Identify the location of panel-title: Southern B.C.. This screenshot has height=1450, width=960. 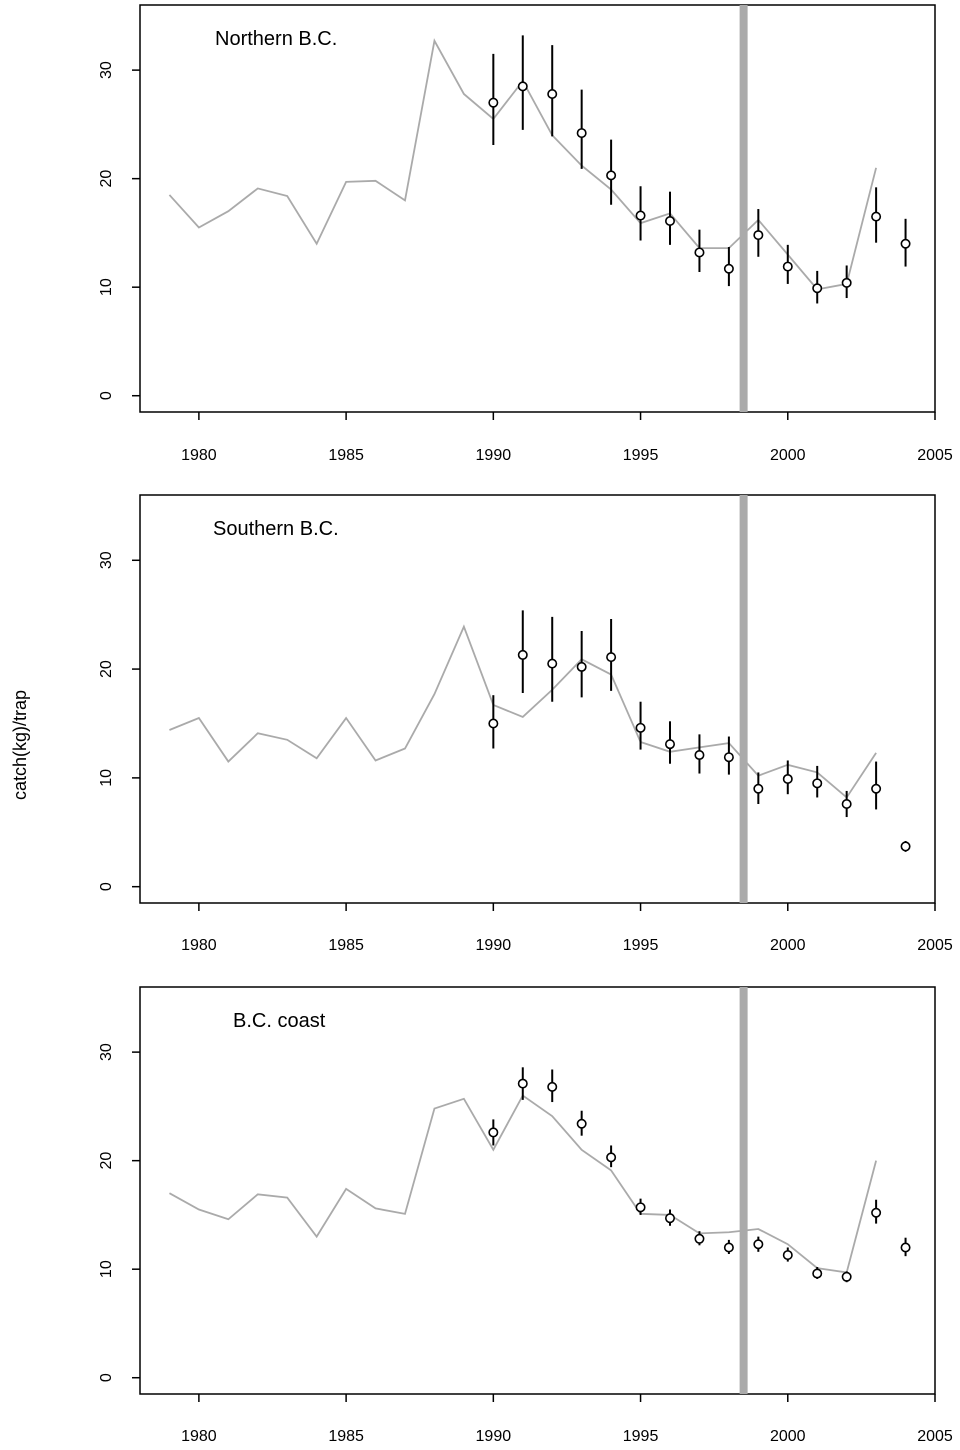
(276, 529).